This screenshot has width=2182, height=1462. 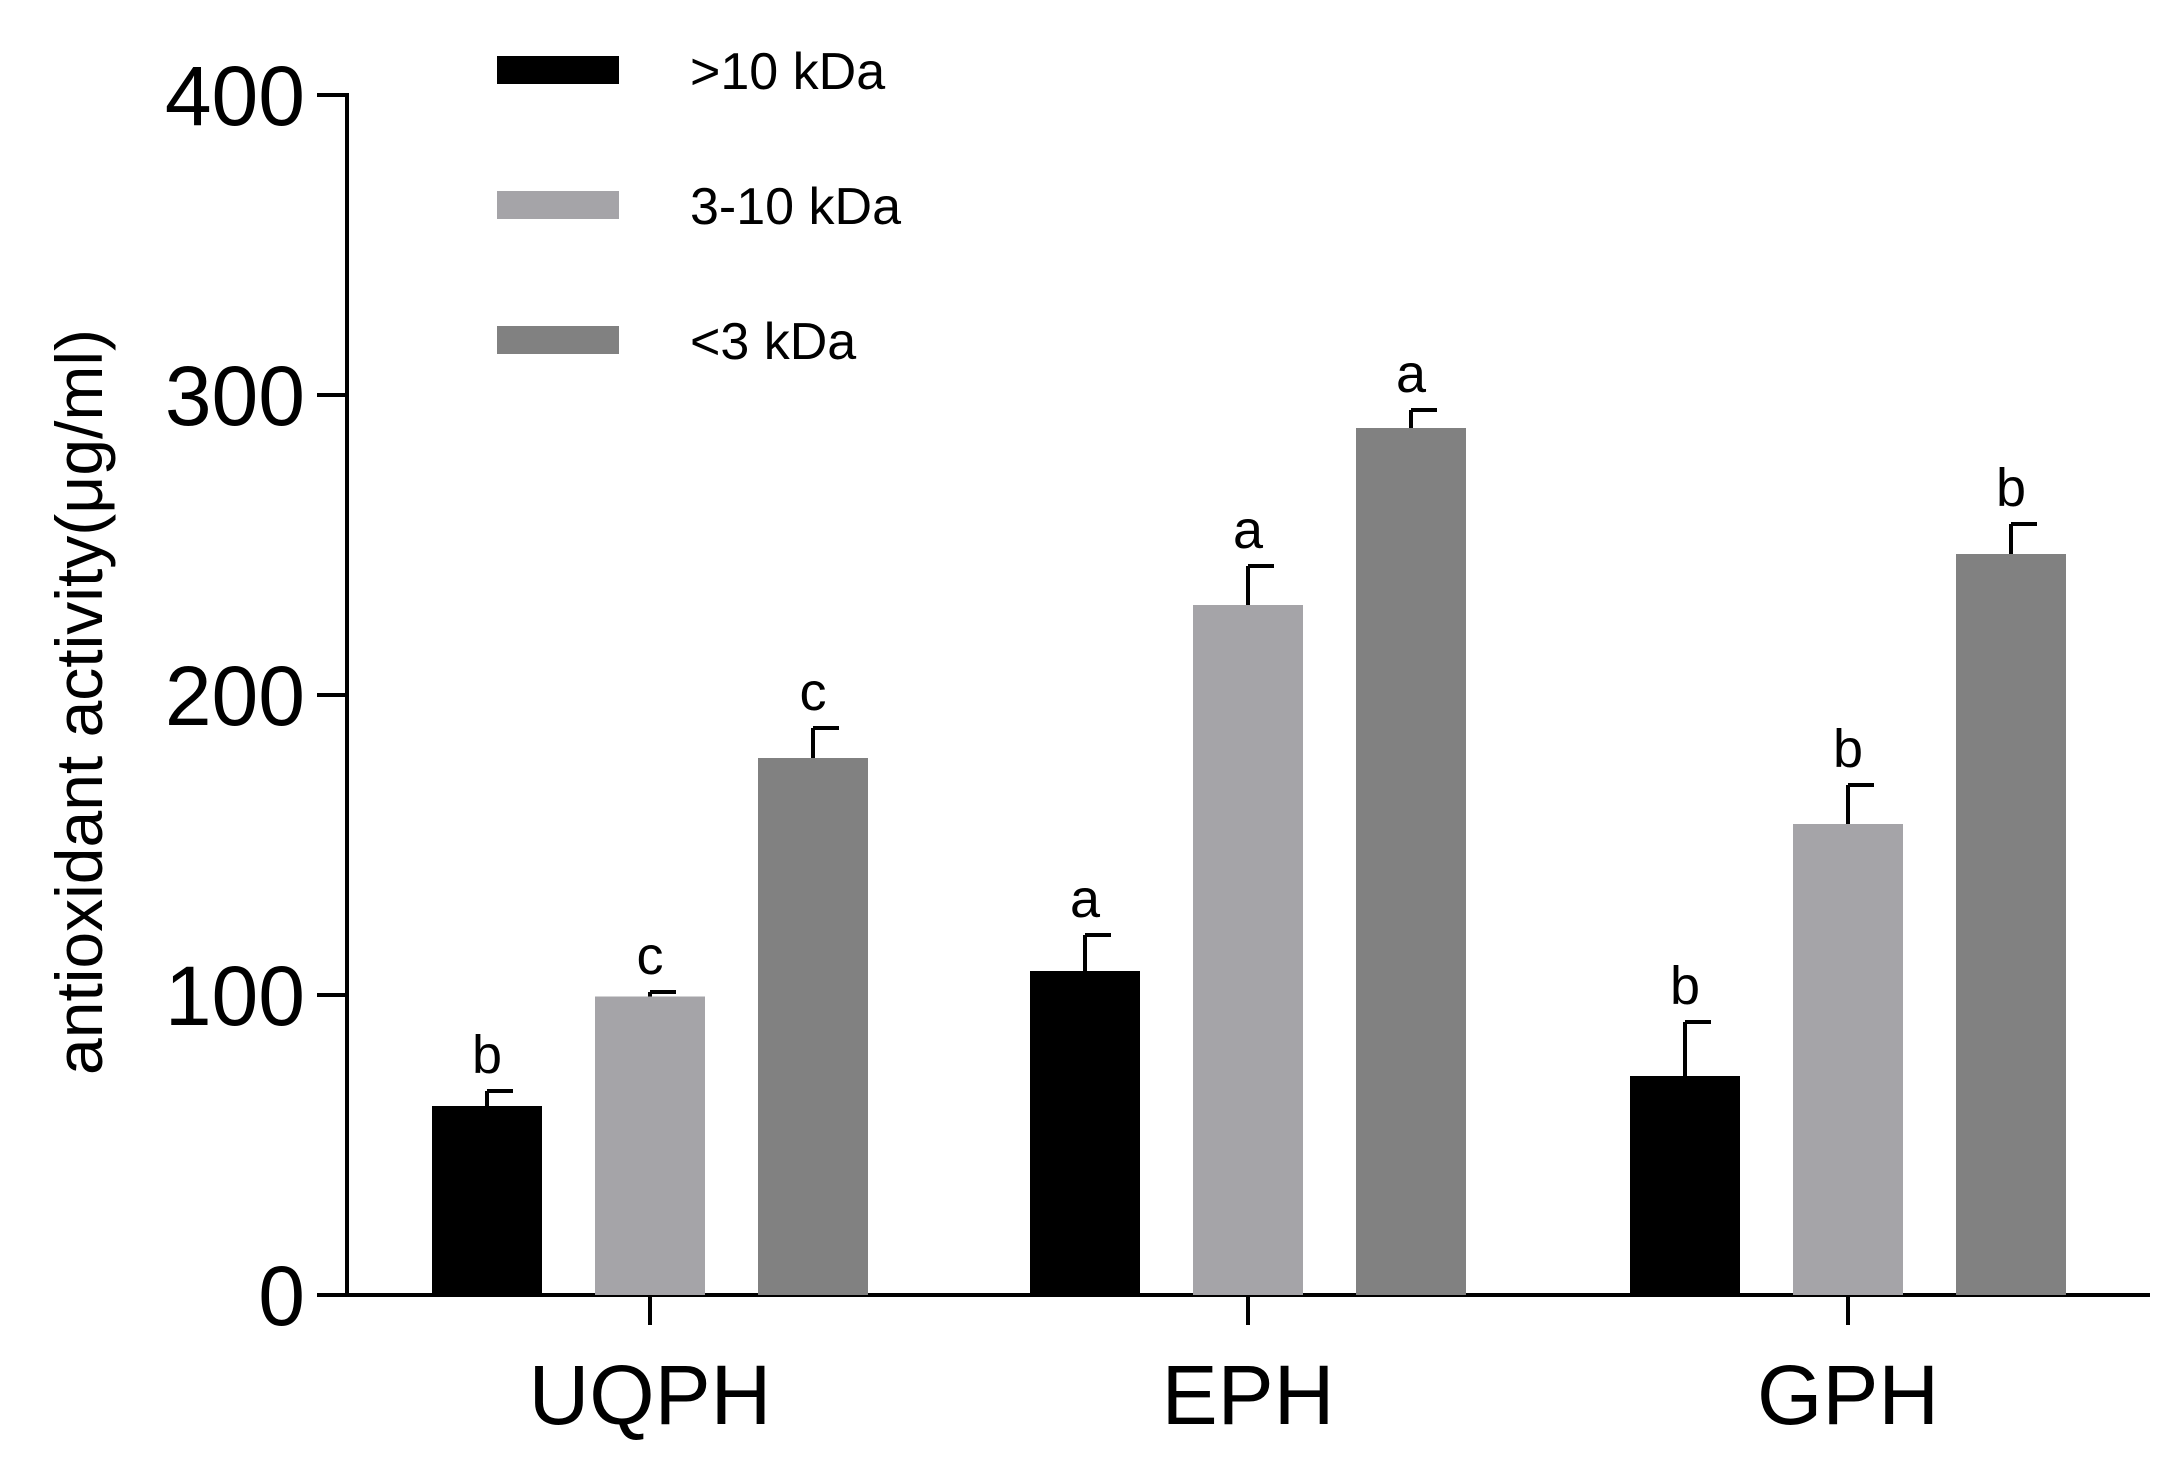 What do you see at coordinates (773, 342) in the screenshot?
I see `legend-label: <3 kDa` at bounding box center [773, 342].